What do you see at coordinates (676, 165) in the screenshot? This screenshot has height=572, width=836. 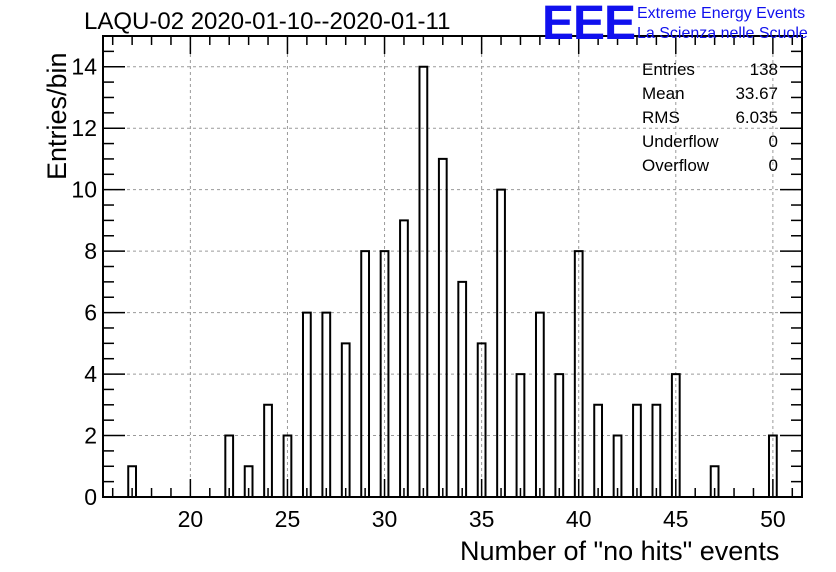 I see `stat-label: Overflow` at bounding box center [676, 165].